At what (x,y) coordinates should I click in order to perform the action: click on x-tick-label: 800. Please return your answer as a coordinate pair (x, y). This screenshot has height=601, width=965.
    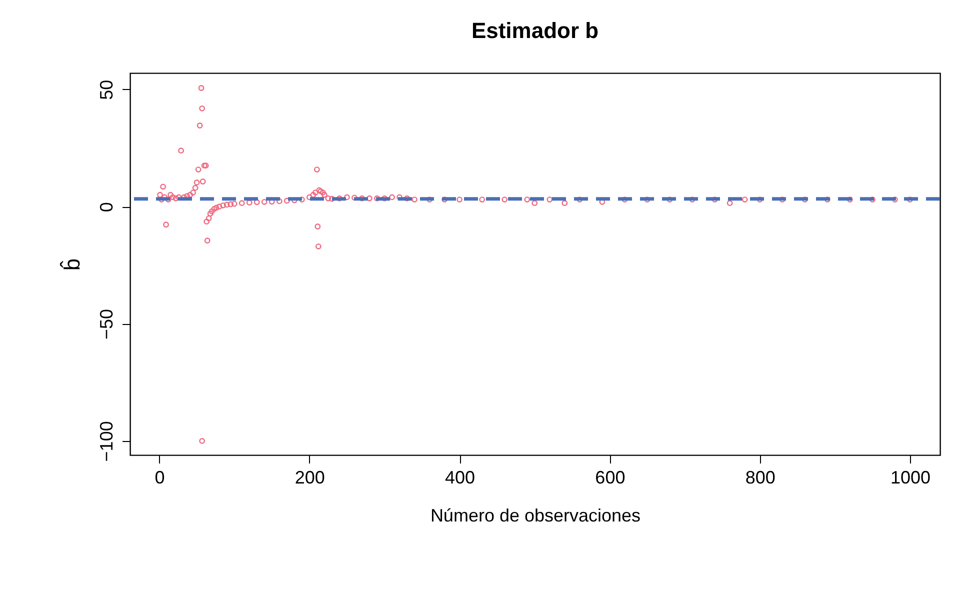
    Looking at the image, I should click on (760, 478).